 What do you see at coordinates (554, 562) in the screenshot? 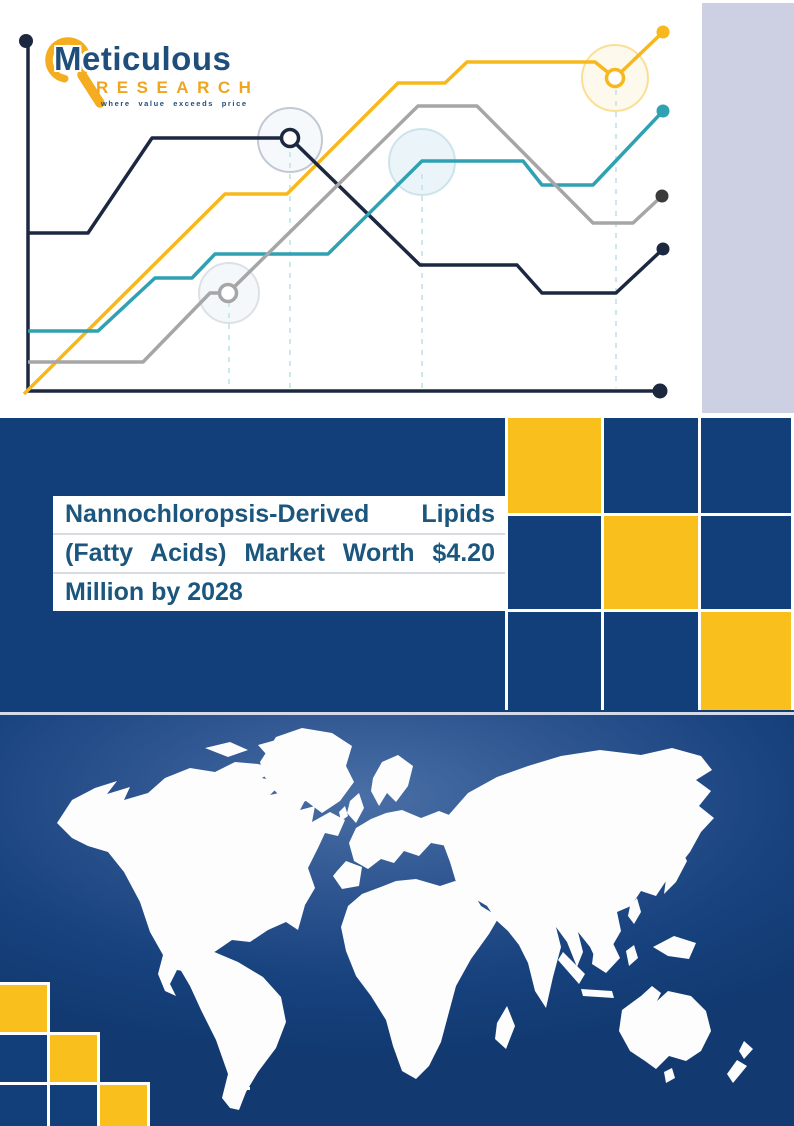
I see `grid-cell-1-0-navy` at bounding box center [554, 562].